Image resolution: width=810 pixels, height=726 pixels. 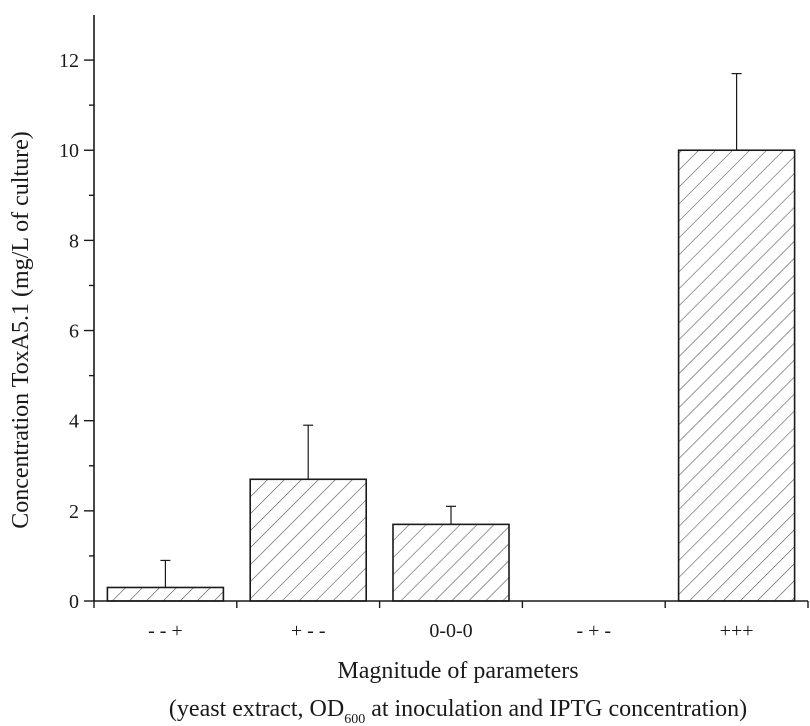 I want to click on x-tick-label: + - -, so click(x=308, y=631).